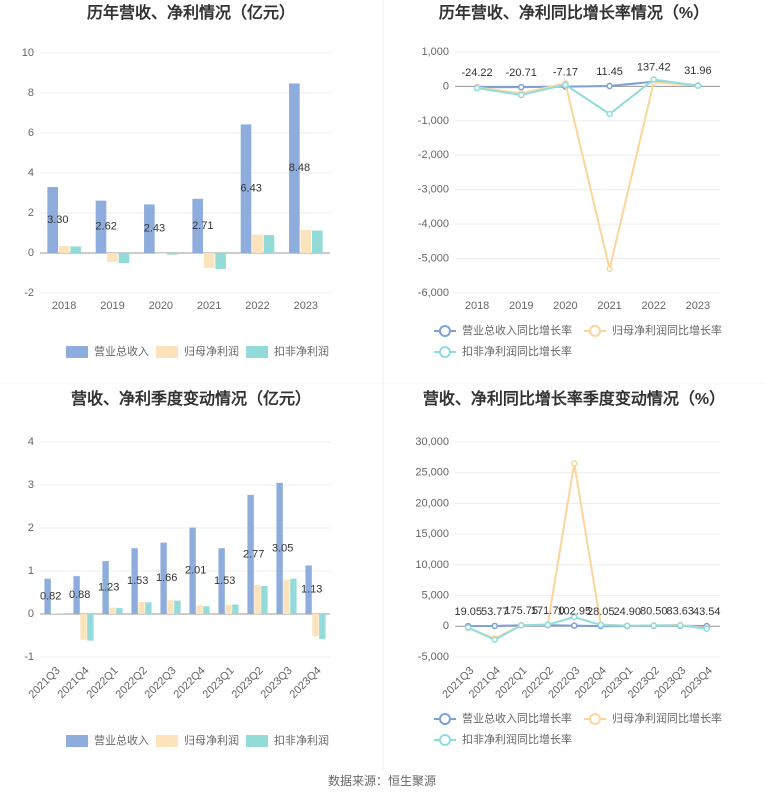  What do you see at coordinates (31, 571) in the screenshot?
I see `y-tick-label: 1` at bounding box center [31, 571].